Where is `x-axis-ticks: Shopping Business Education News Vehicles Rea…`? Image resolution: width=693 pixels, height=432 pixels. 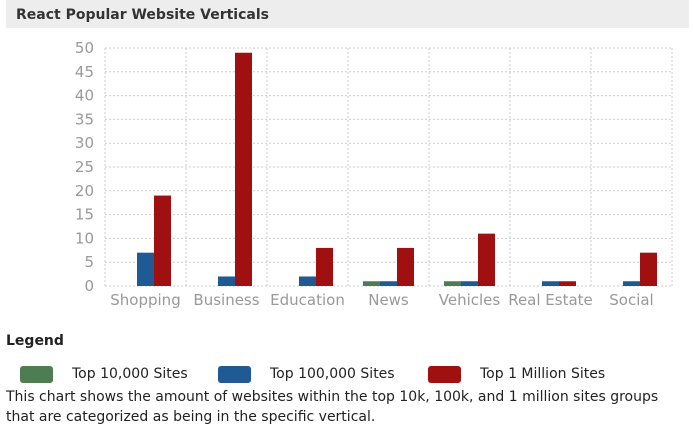 x-axis-ticks: Shopping Business Education News Vehicles Rea… is located at coordinates (381, 300).